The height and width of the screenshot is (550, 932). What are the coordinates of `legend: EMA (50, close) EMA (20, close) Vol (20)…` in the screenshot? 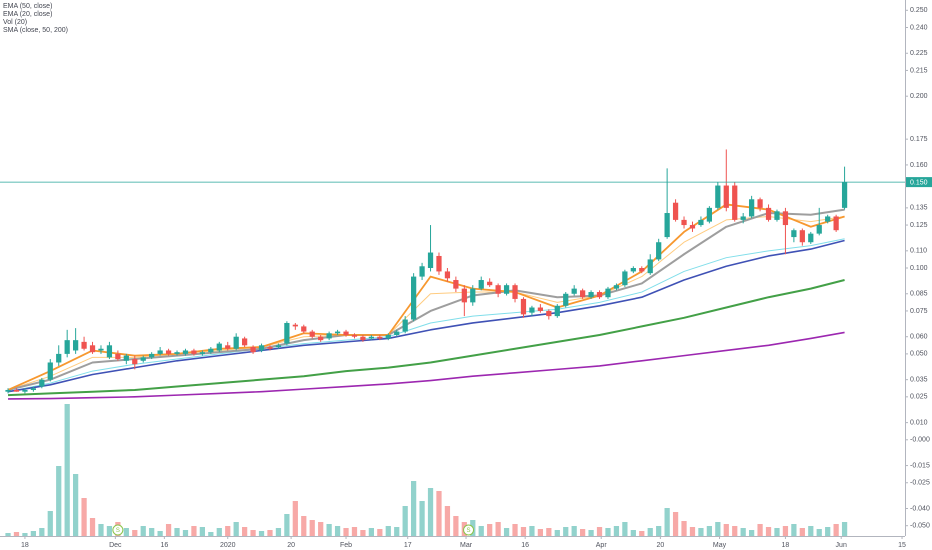 It's located at (35, 18).